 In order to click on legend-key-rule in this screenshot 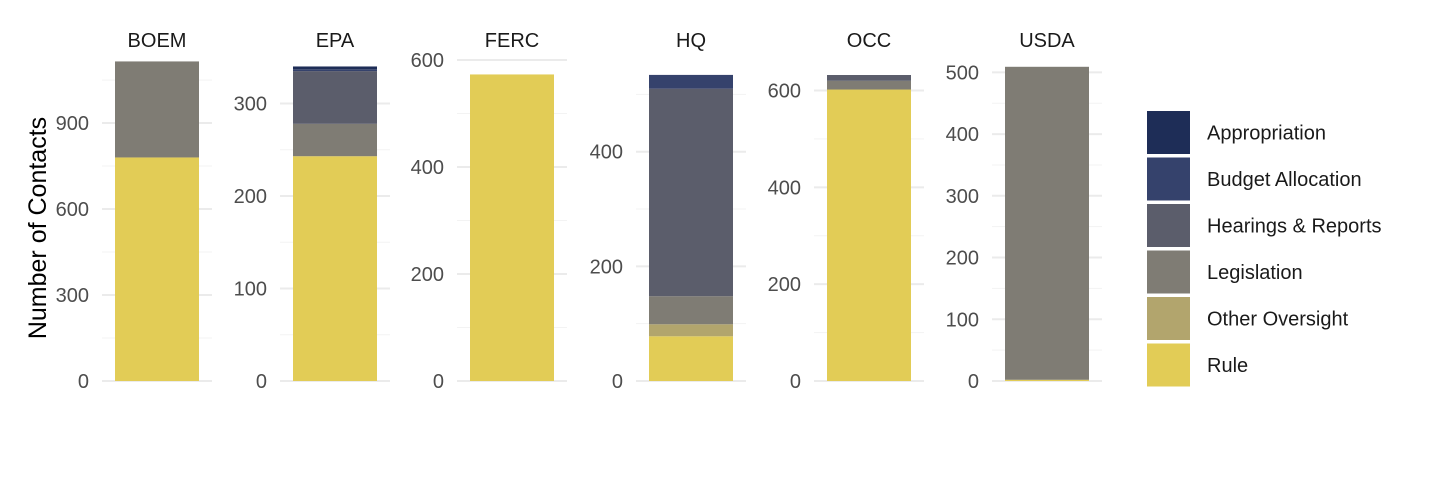, I will do `click(1168, 365)`.